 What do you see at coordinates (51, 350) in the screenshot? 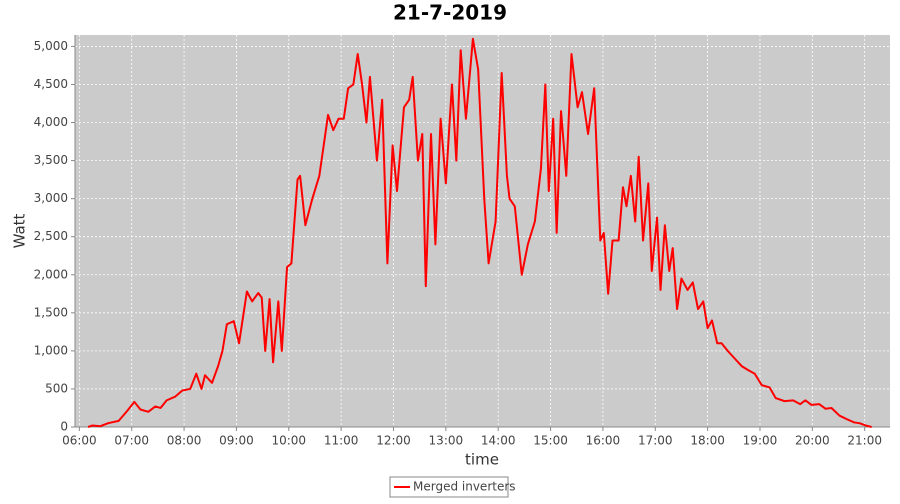
I see `y-tick-label: 1,000` at bounding box center [51, 350].